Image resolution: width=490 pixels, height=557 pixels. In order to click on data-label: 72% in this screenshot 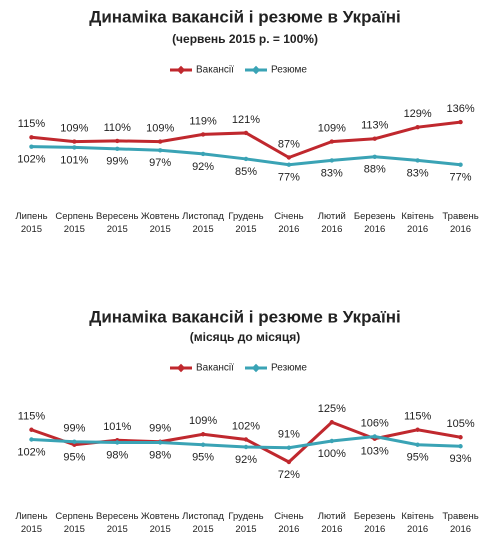, I will do `click(289, 475)`.